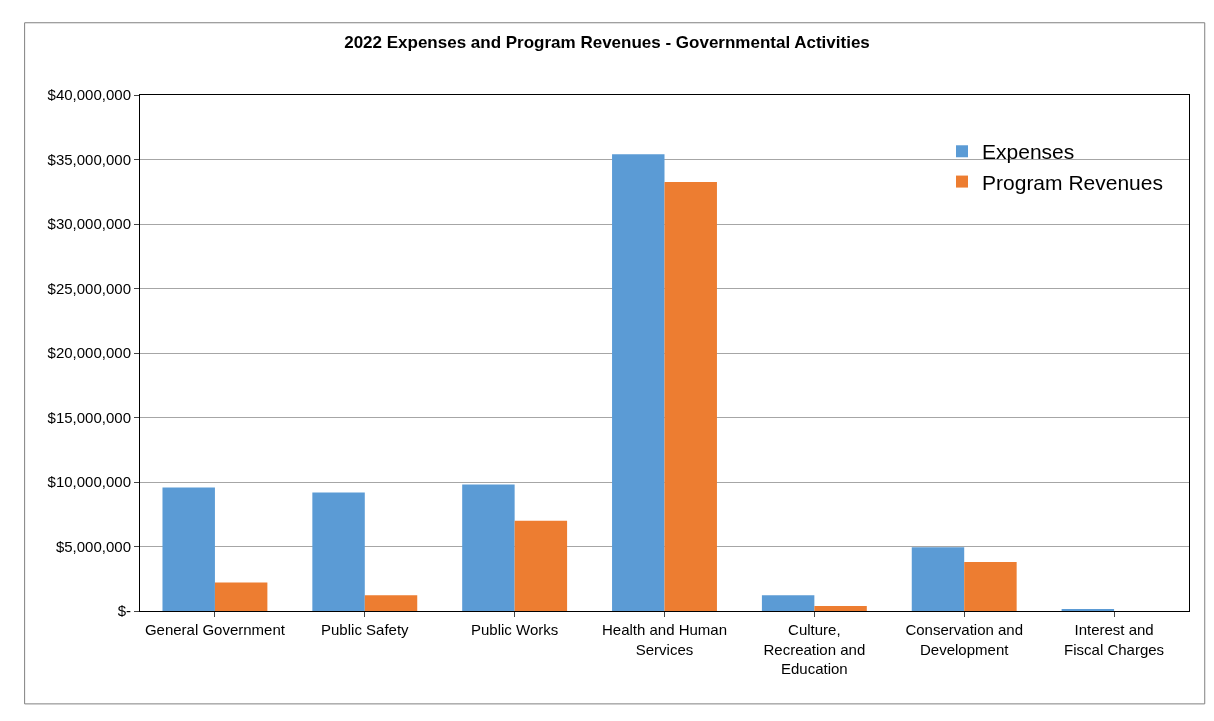 This screenshot has width=1214, height=721. What do you see at coordinates (365, 629) in the screenshot?
I see `x-tick-label: Public Safety` at bounding box center [365, 629].